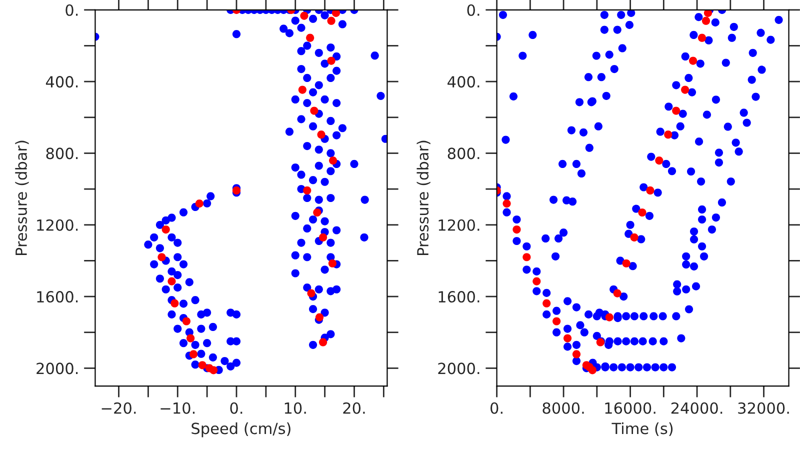  Describe the element at coordinates (763, 408) in the screenshot. I see `x-tick-label: 32000.` at that location.